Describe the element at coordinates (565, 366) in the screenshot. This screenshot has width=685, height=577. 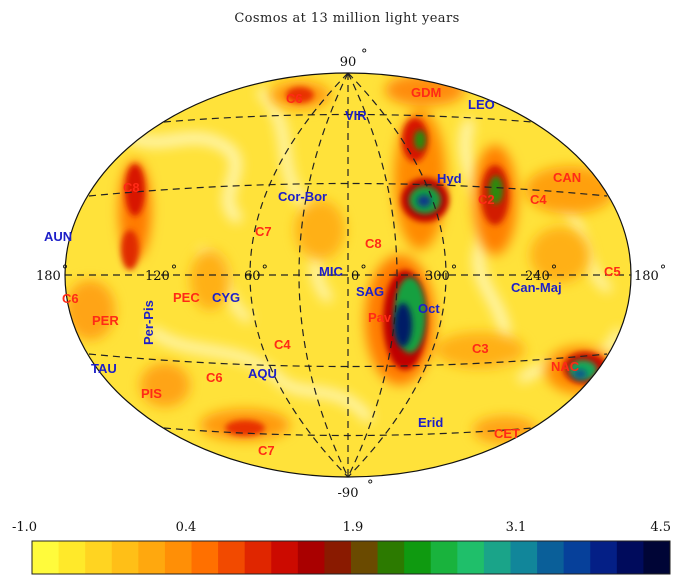
I see `region-label: NAC` at that location.